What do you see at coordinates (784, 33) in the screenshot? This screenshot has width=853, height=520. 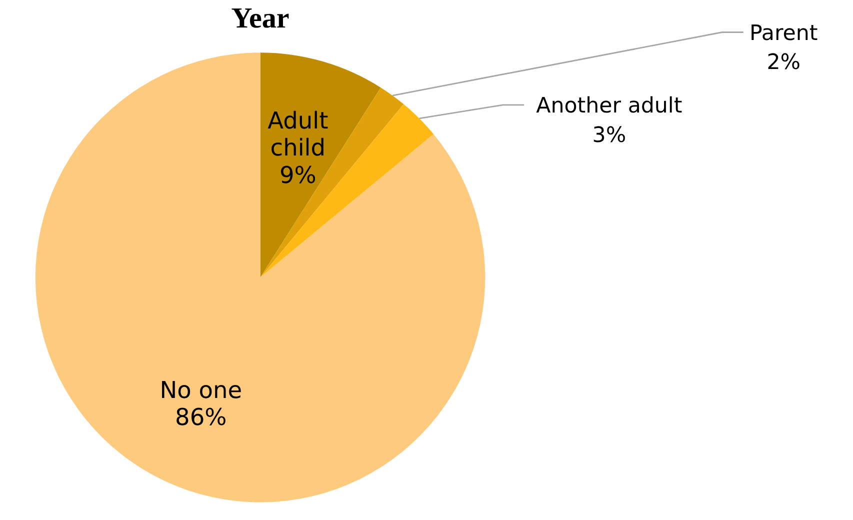 I see `slice-label: Parent` at bounding box center [784, 33].